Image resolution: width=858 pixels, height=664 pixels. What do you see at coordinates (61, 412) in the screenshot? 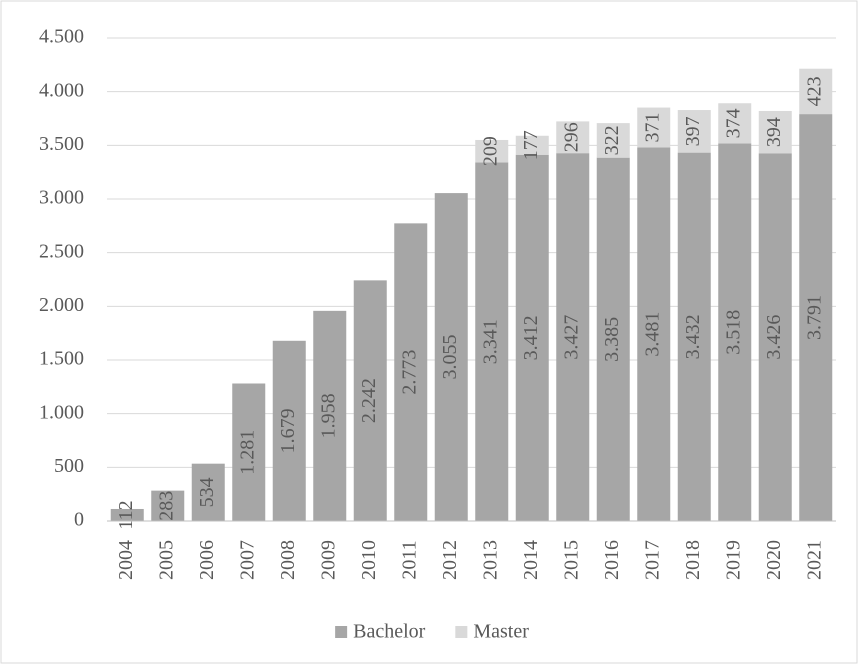
I see `y-tick-label: 1.000` at bounding box center [61, 412].